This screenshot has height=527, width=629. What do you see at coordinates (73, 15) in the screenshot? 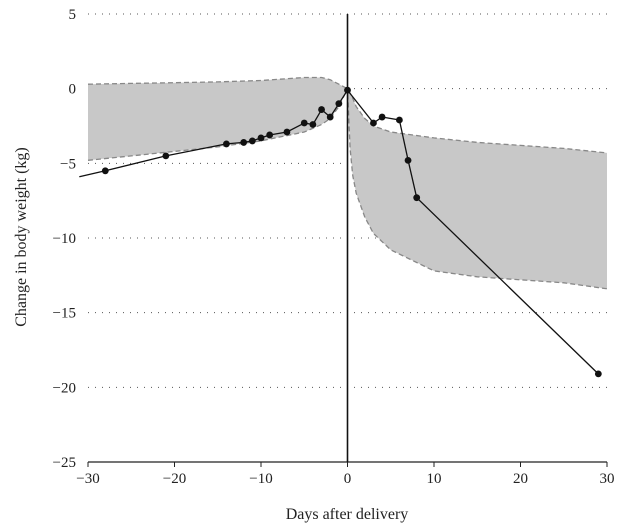
I see `y-tick-label: 5` at bounding box center [73, 15].